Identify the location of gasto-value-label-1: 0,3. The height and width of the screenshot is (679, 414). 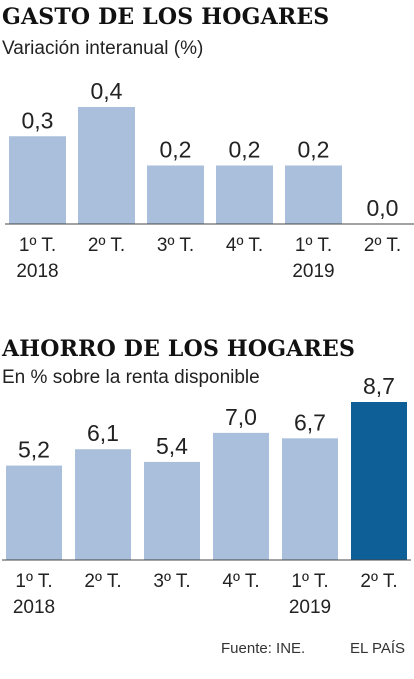
(38, 120).